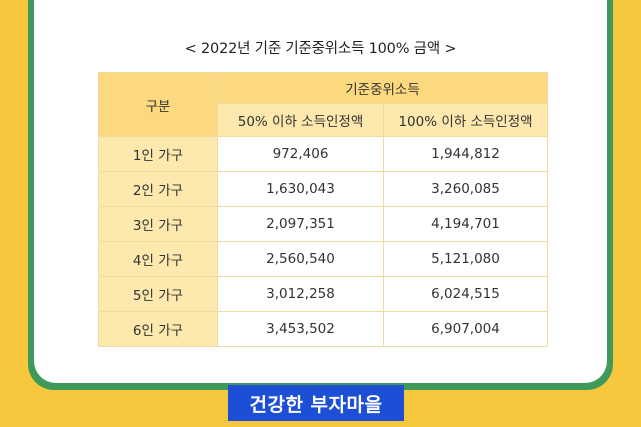  Describe the element at coordinates (300, 294) in the screenshot. I see `cell-50: 3,012,258` at that location.